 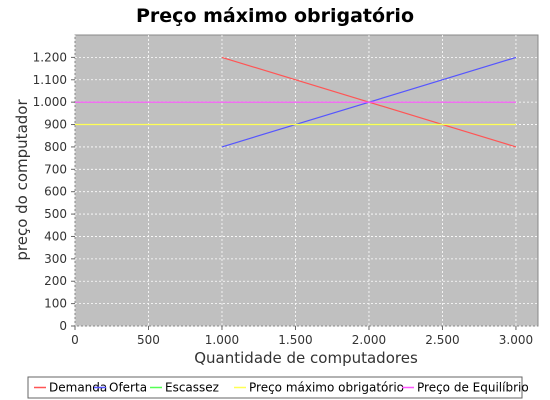 What do you see at coordinates (50, 102) in the screenshot?
I see `y-tick-label: 1.000` at bounding box center [50, 102].